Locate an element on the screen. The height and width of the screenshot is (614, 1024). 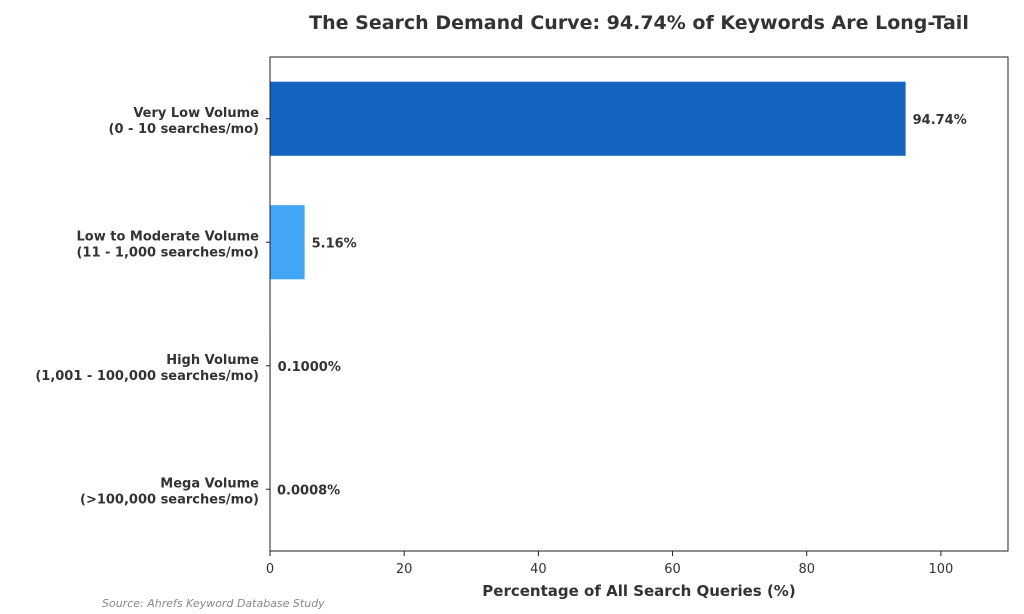
x-tick-label: 60 is located at coordinates (672, 569).